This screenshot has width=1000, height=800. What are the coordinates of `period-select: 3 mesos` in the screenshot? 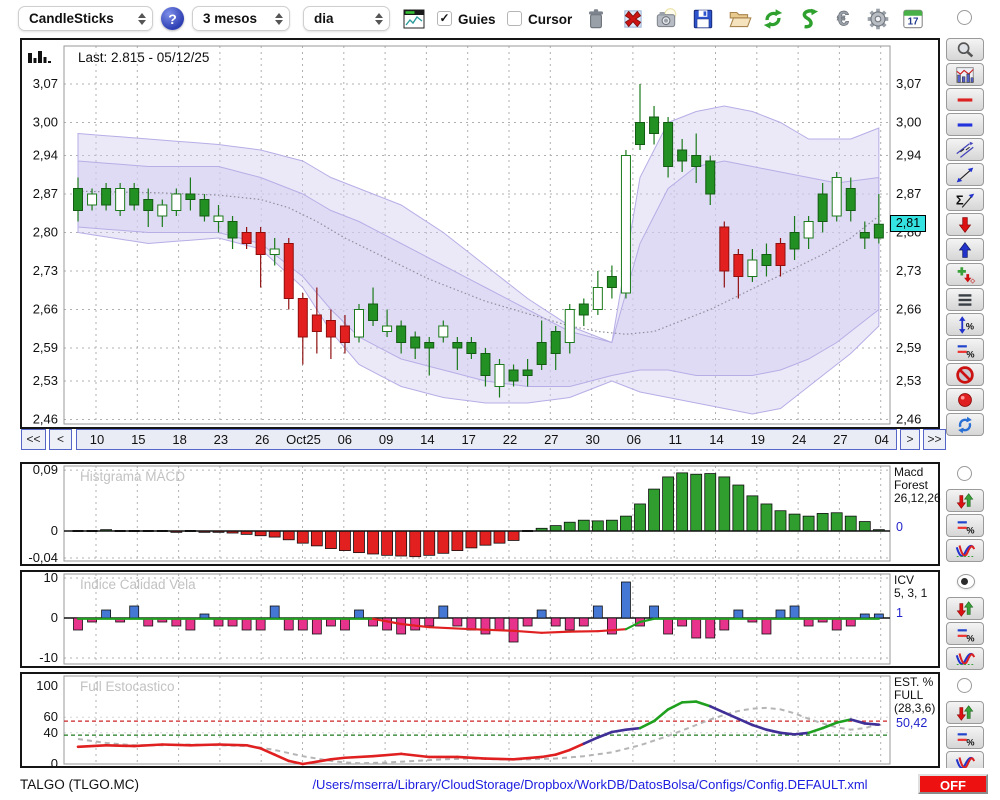 It's located at (241, 18).